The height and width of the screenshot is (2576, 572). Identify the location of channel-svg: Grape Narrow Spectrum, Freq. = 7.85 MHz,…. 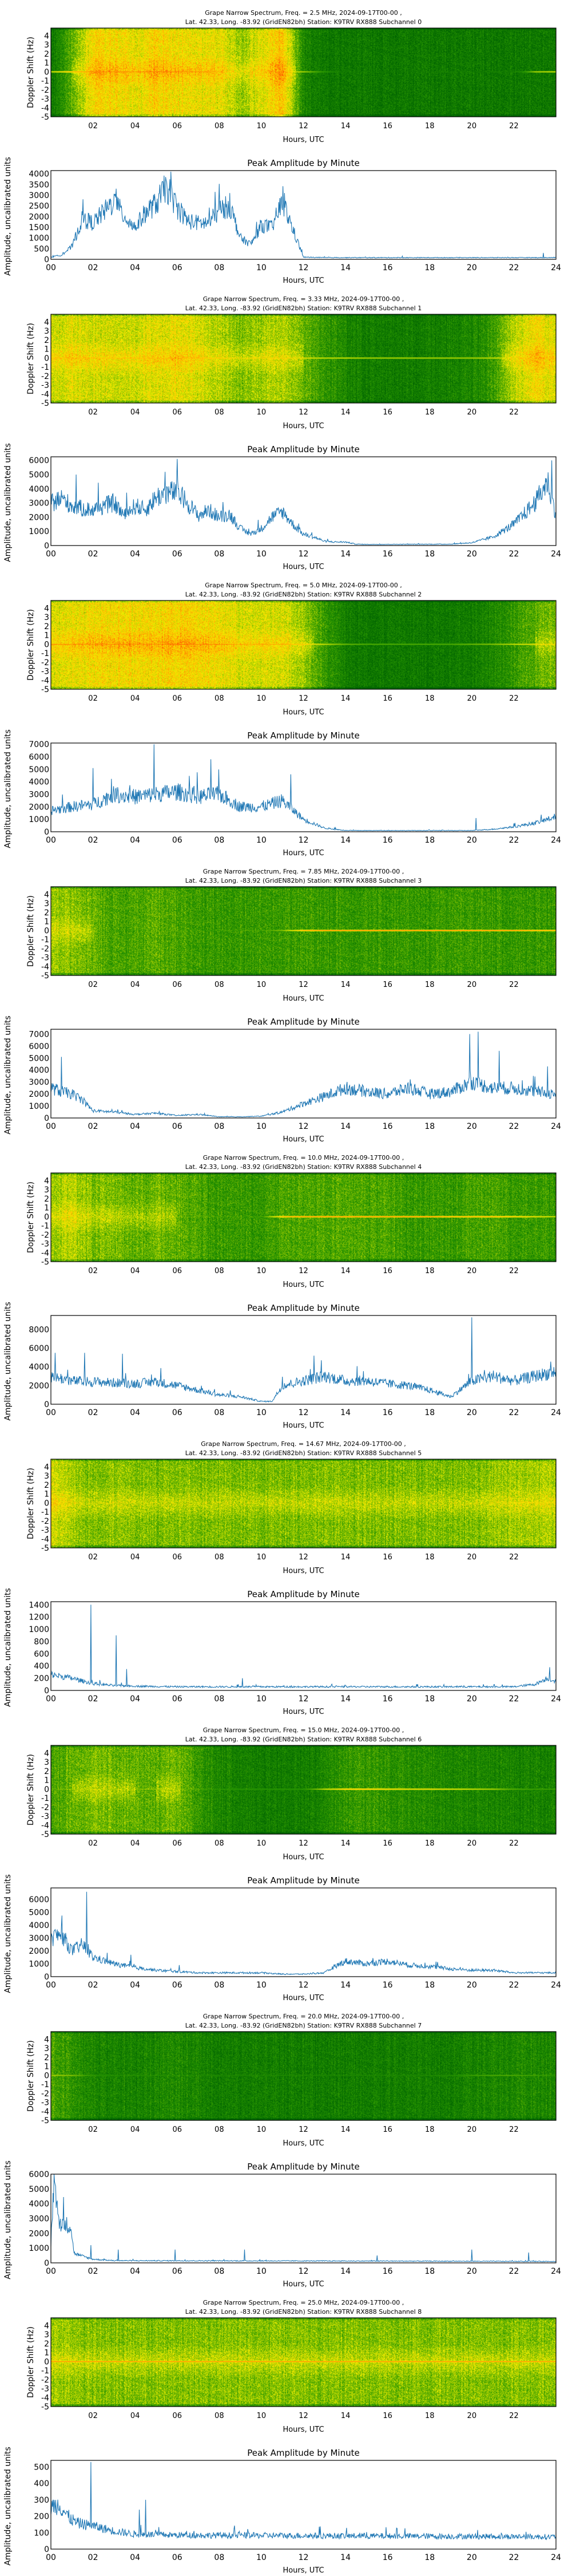
(282, 1006).